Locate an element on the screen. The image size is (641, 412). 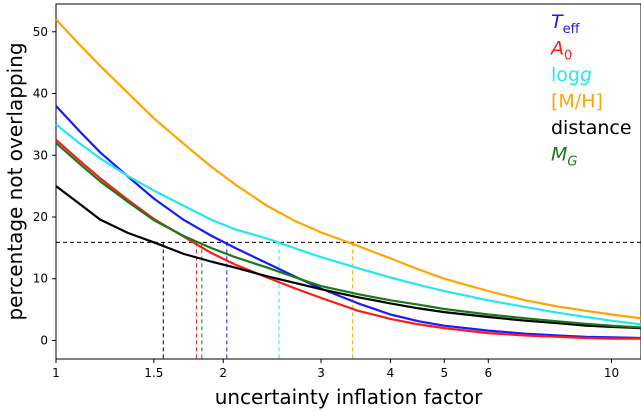
x-axis: 1 1.5 2 3 4 5 6 10 is located at coordinates (335, 369).